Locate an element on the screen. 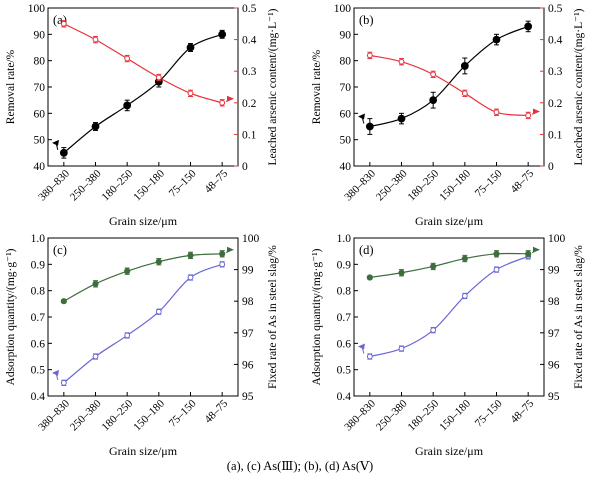 This screenshot has width=600, height=490. right-tick-label: 99 is located at coordinates (248, 271).